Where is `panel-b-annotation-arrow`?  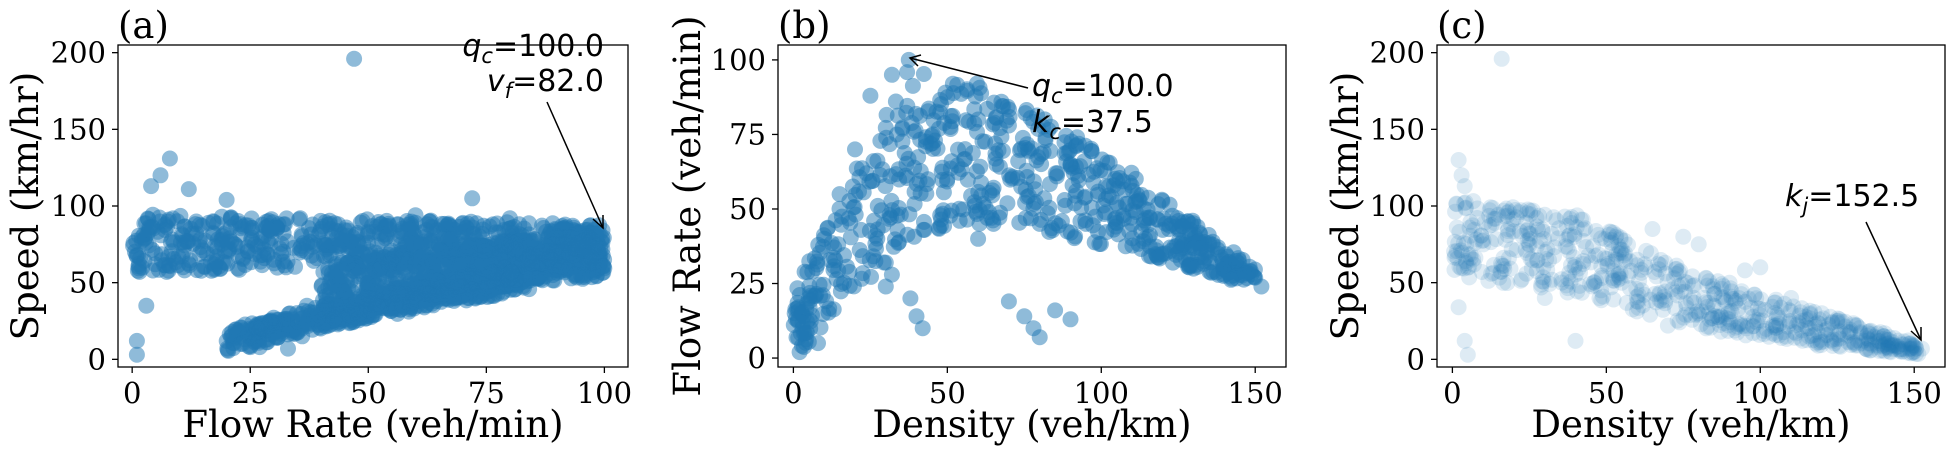
panel-b-annotation-arrow is located at coordinates (969, 73).